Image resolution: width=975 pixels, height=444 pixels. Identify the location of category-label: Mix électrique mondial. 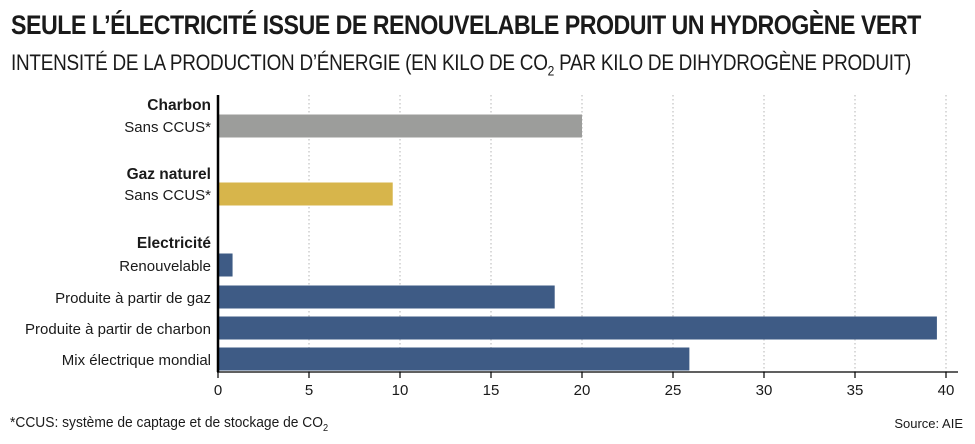
(136, 360).